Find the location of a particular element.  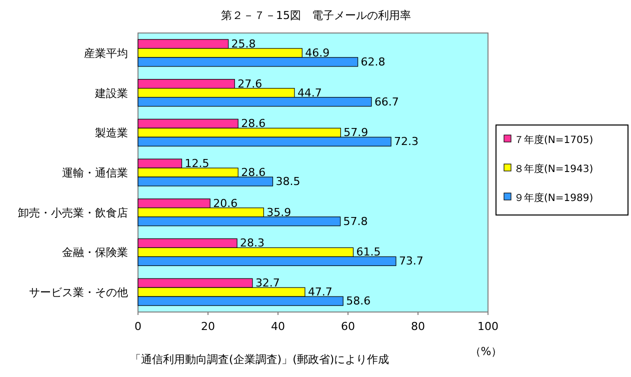

y-tick-label: 製造業 is located at coordinates (111, 133).